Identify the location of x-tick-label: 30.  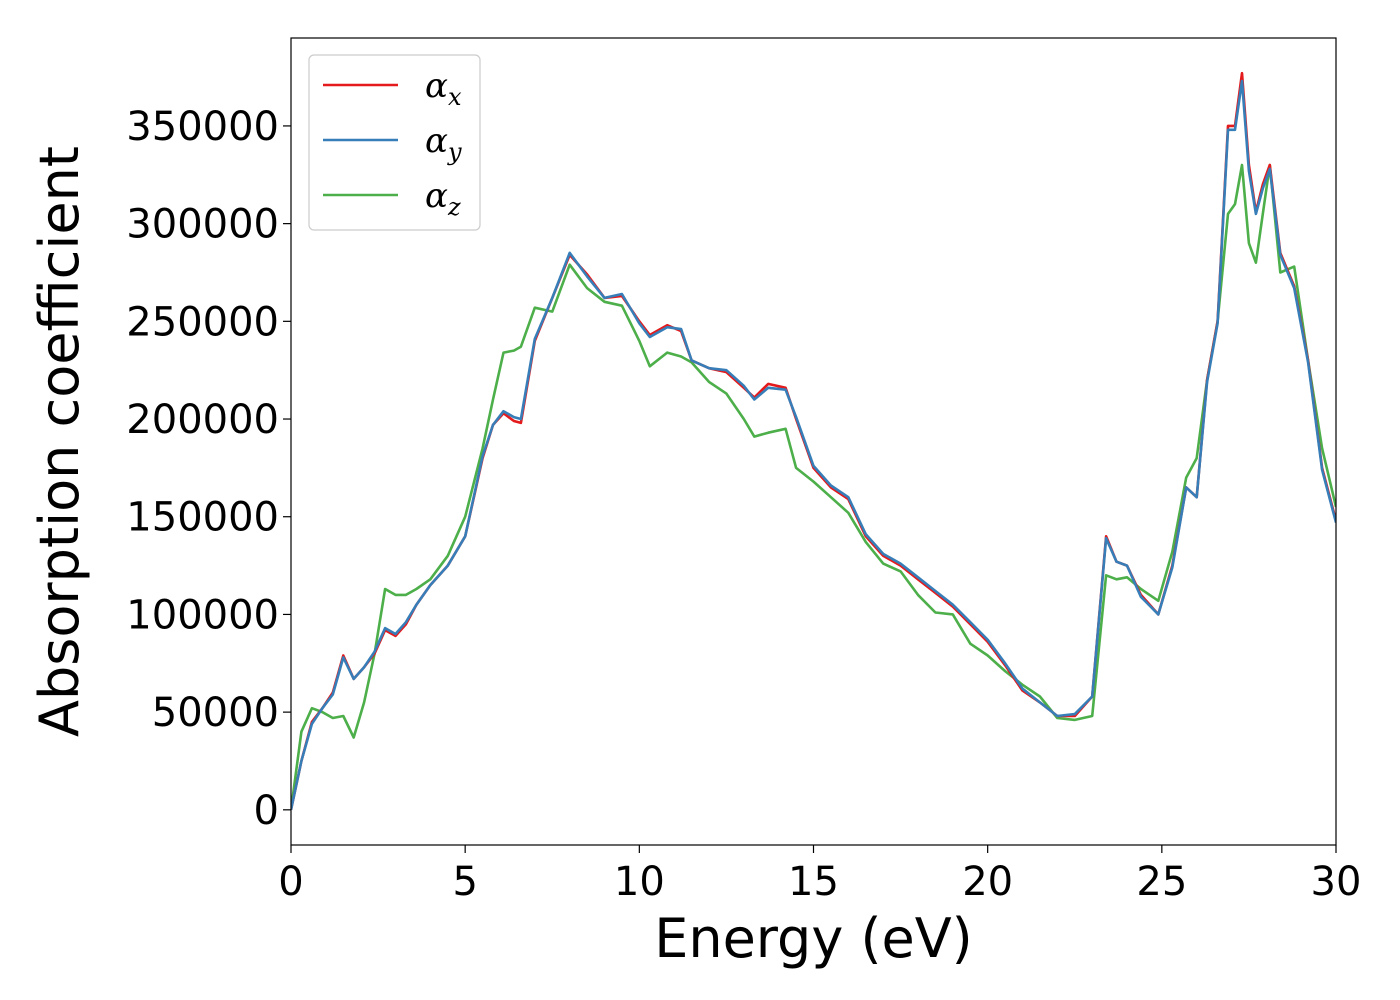
(1336, 882).